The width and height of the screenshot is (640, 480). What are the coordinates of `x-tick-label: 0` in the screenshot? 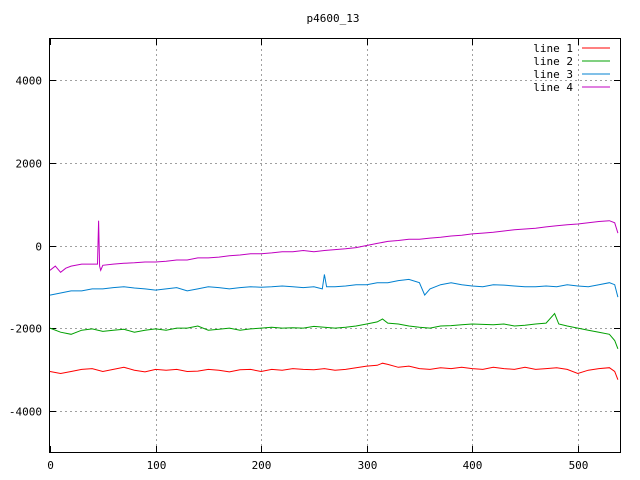 It's located at (50, 465).